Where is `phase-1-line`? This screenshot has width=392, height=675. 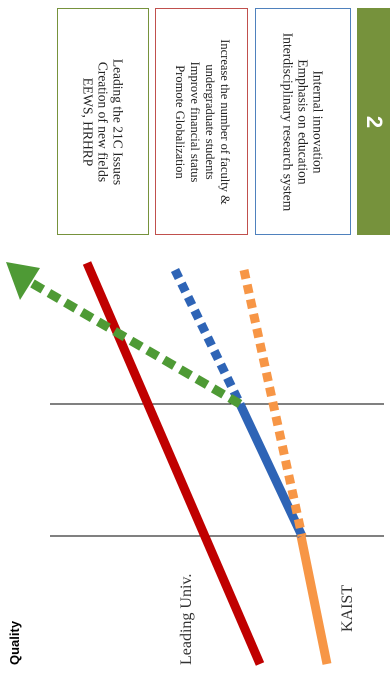
phase-1-line is located at coordinates (271, 470).